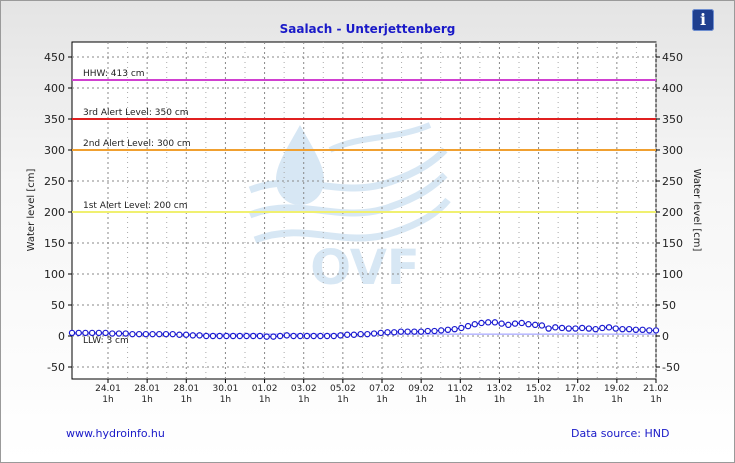 The image size is (735, 463). I want to click on y-tick-label: 150, so click(672, 243).